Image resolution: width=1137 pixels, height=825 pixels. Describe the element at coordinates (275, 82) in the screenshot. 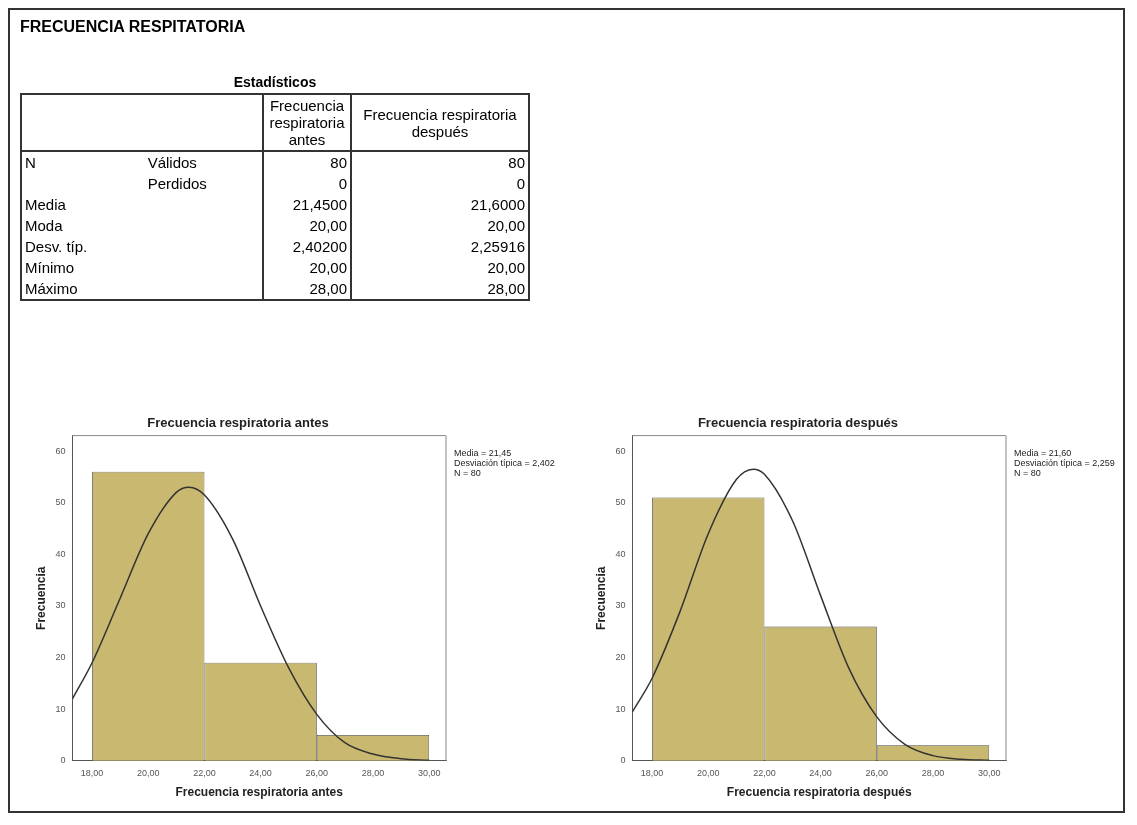

I see `text: Estadísticos` at that location.